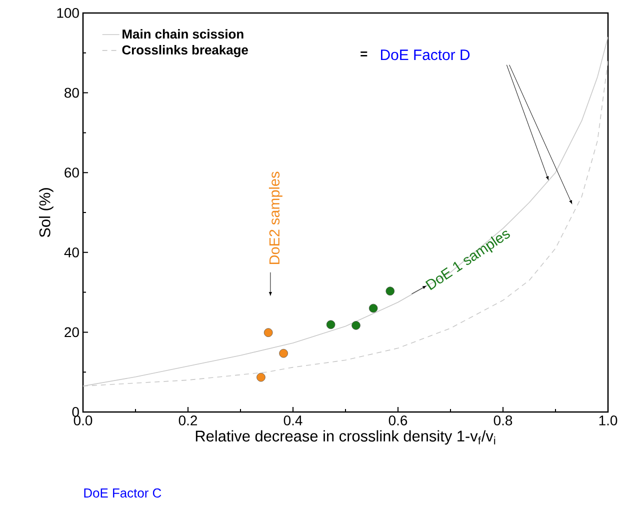 The width and height of the screenshot is (627, 507). Describe the element at coordinates (68, 13) in the screenshot. I see `y-tick-label: 100` at that location.